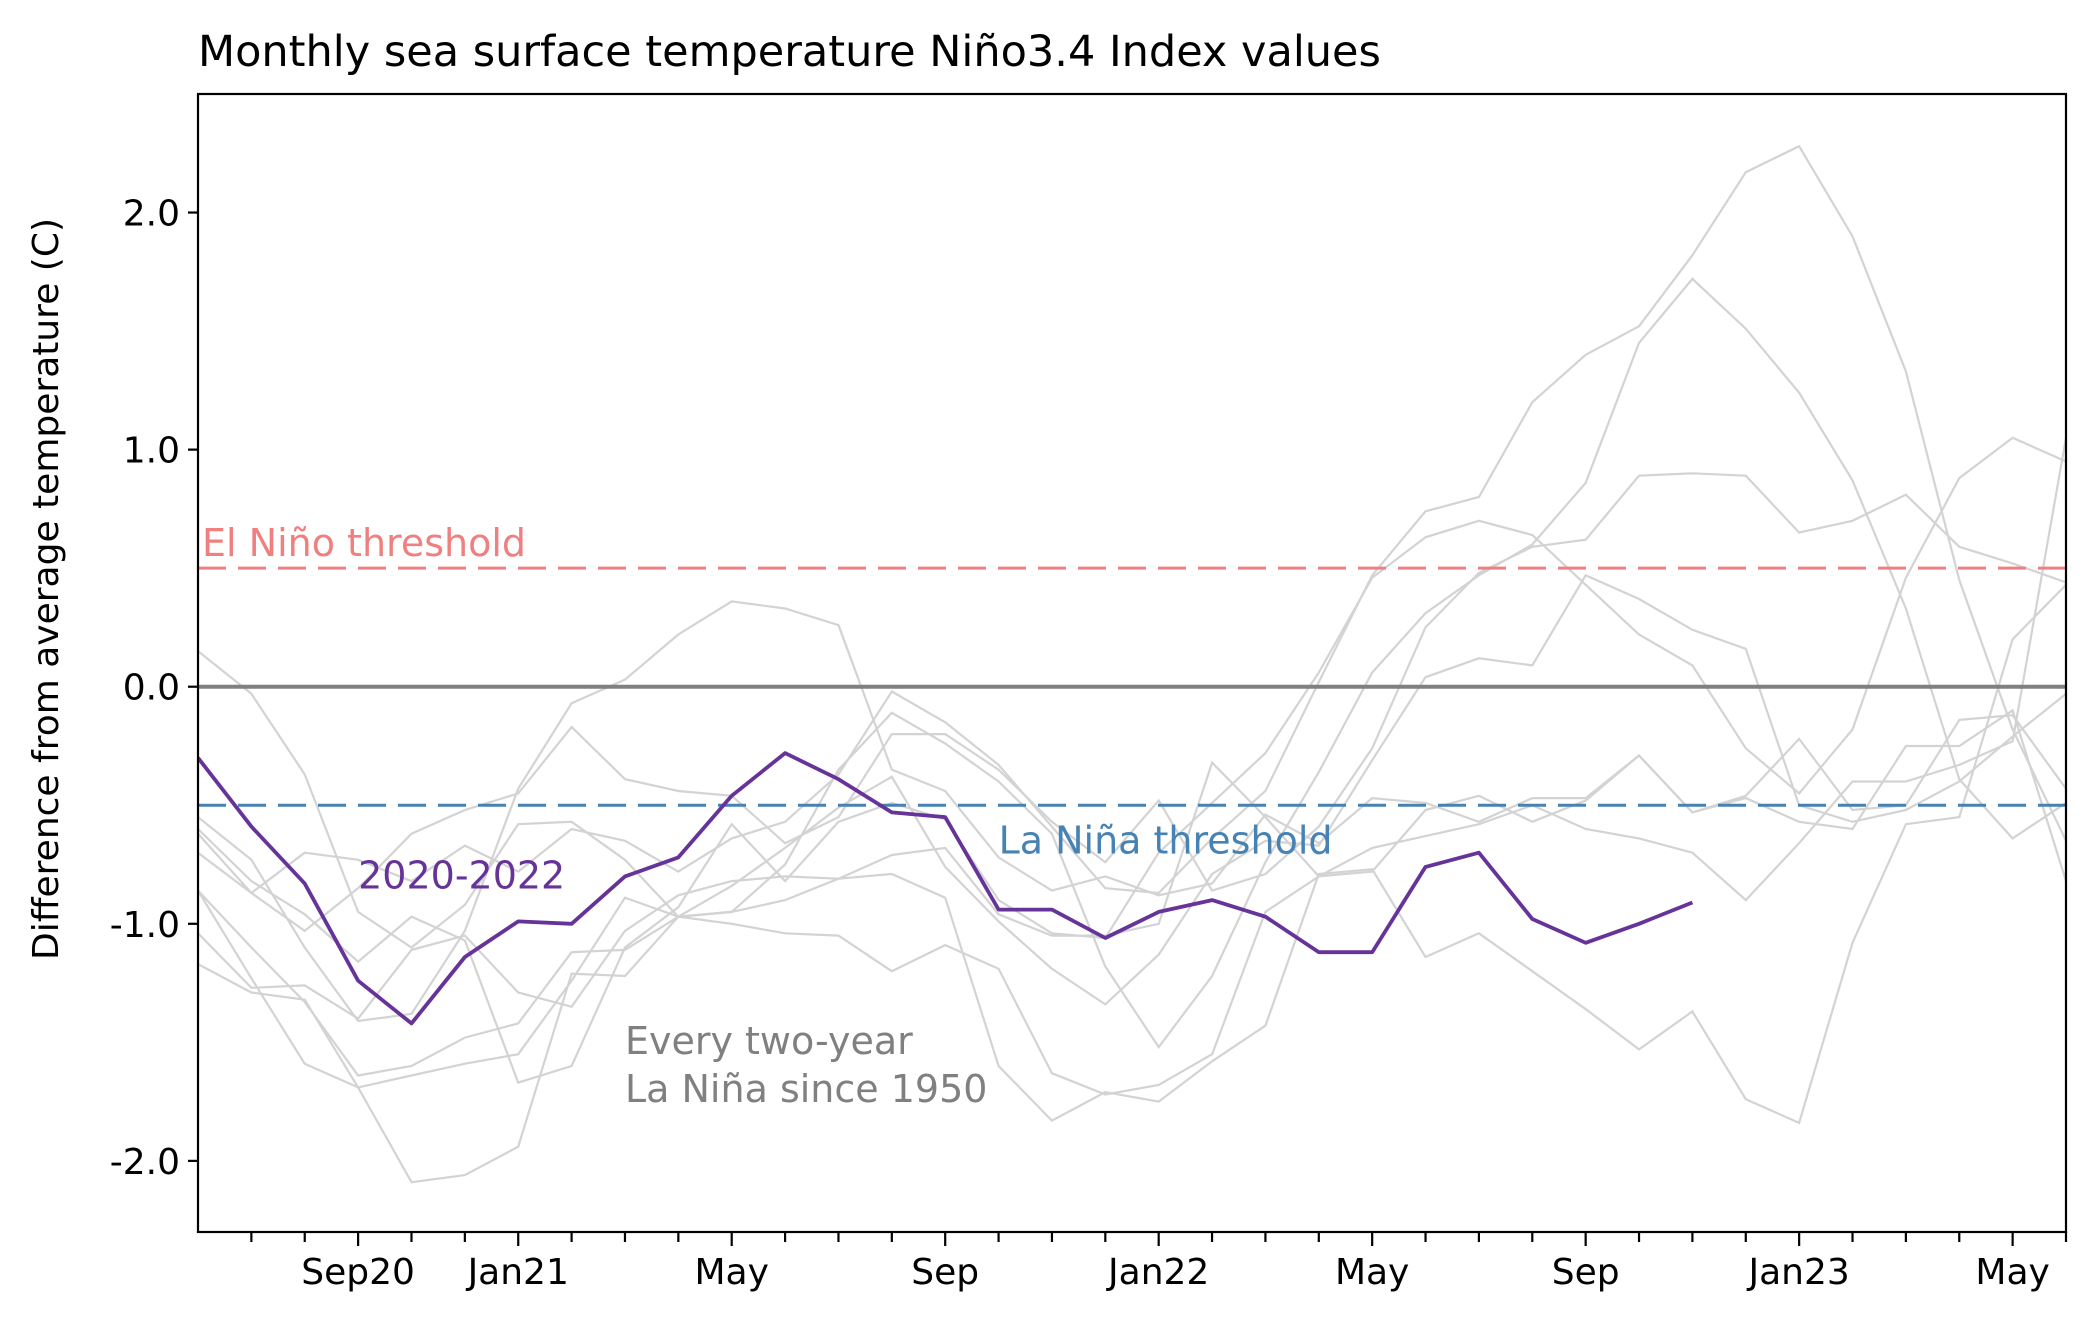 This screenshot has height=1325, width=2093. I want to click on y-tick-label: 1.0, so click(151, 451).